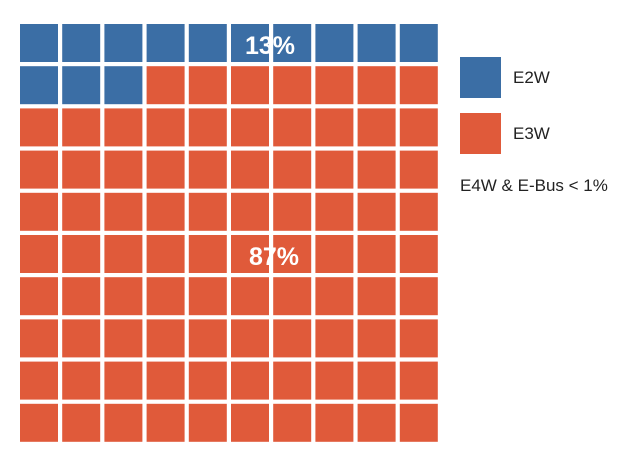 The image size is (635, 467). What do you see at coordinates (505, 77) in the screenshot?
I see `legend-item-e2w: E2W` at bounding box center [505, 77].